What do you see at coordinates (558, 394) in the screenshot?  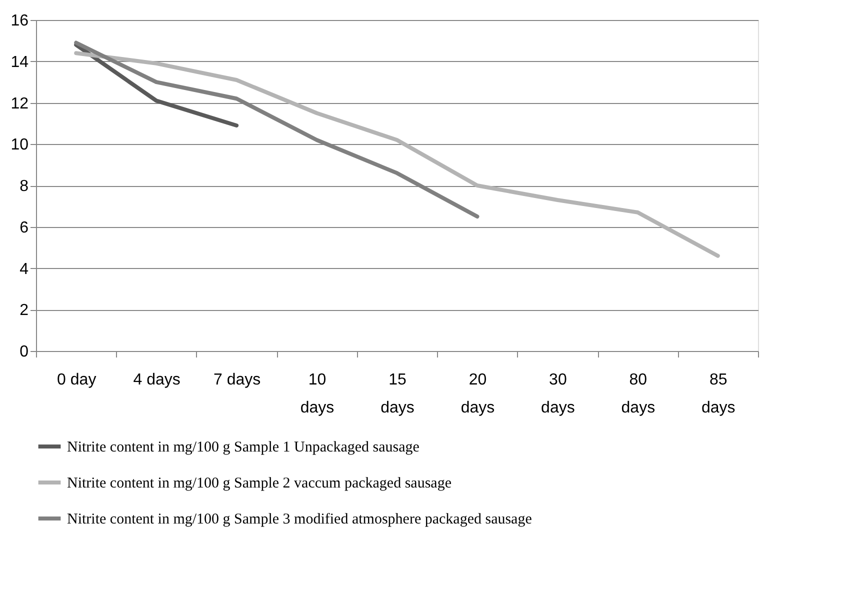 I see `x-tick-label: 30 days` at bounding box center [558, 394].